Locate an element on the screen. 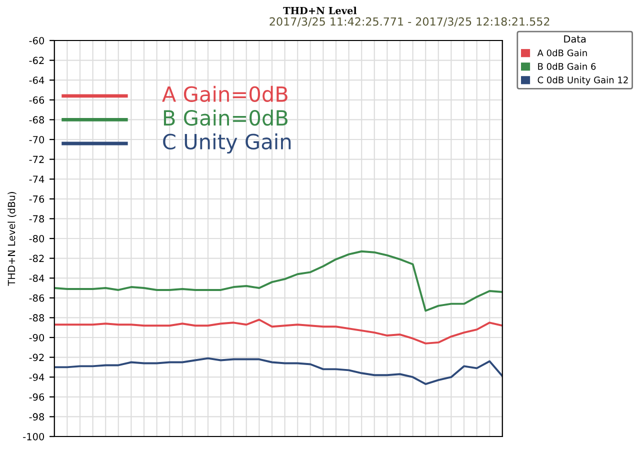 This screenshot has width=640, height=450. legend-label: C 0dB Unity Gain 12 is located at coordinates (583, 81).